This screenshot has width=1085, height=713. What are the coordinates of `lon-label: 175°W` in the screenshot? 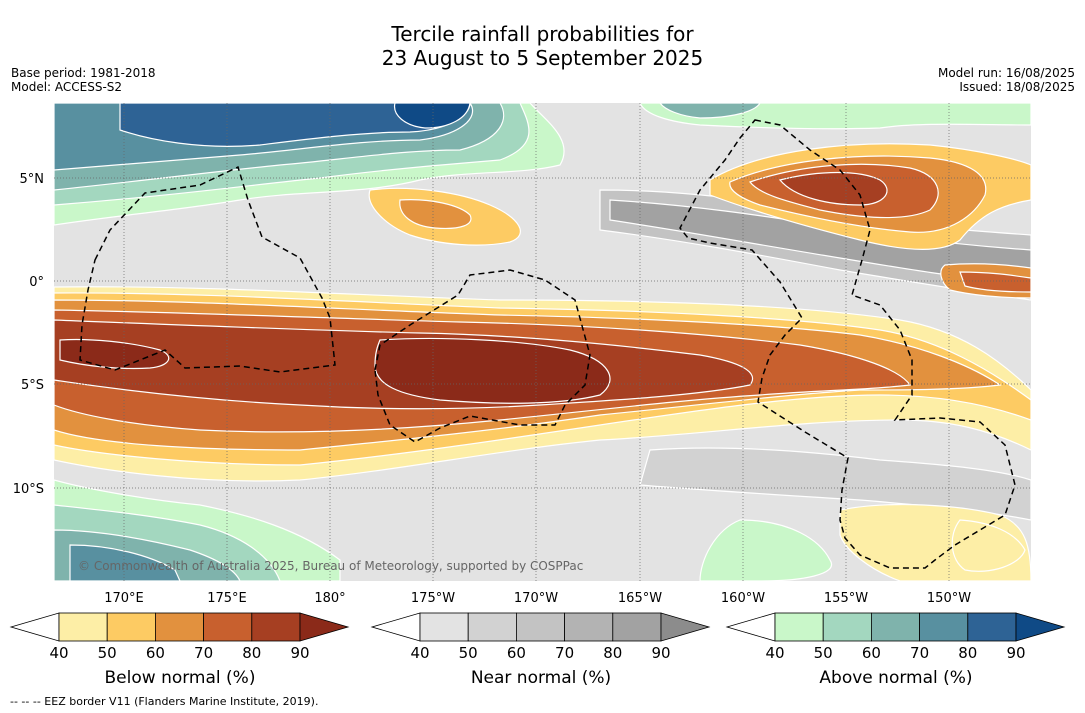 It's located at (433, 598).